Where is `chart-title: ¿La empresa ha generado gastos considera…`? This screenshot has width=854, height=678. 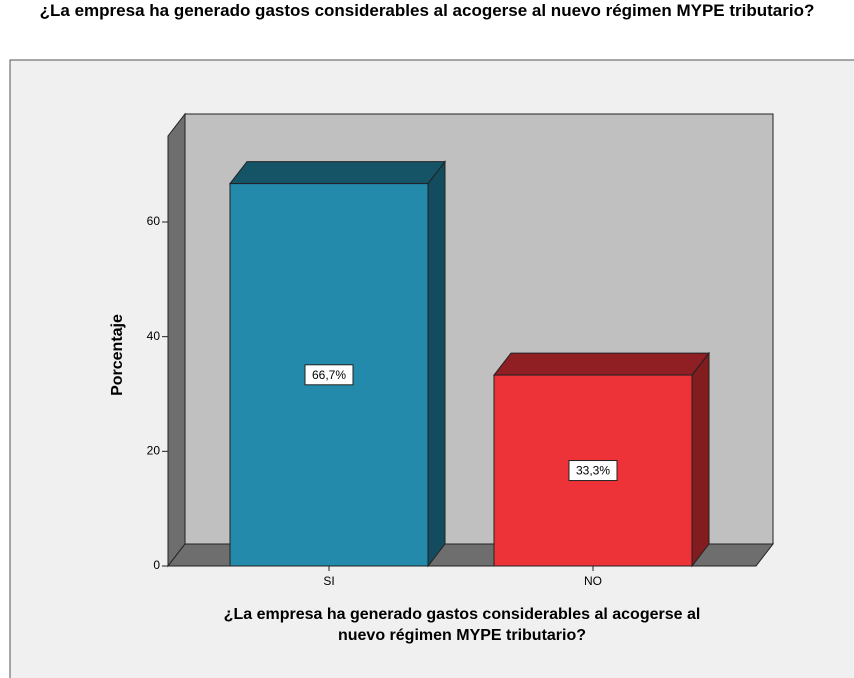 chart-title: ¿La empresa ha generado gastos considera… is located at coordinates (427, 10).